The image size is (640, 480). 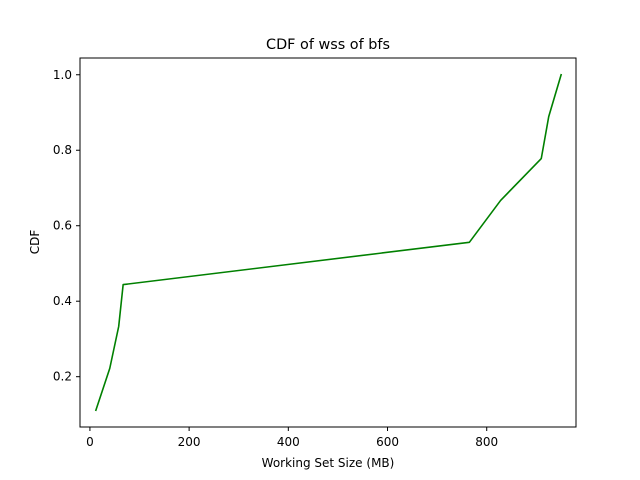 I want to click on x-axis: 0 200 400 600 800, so click(x=292, y=438).